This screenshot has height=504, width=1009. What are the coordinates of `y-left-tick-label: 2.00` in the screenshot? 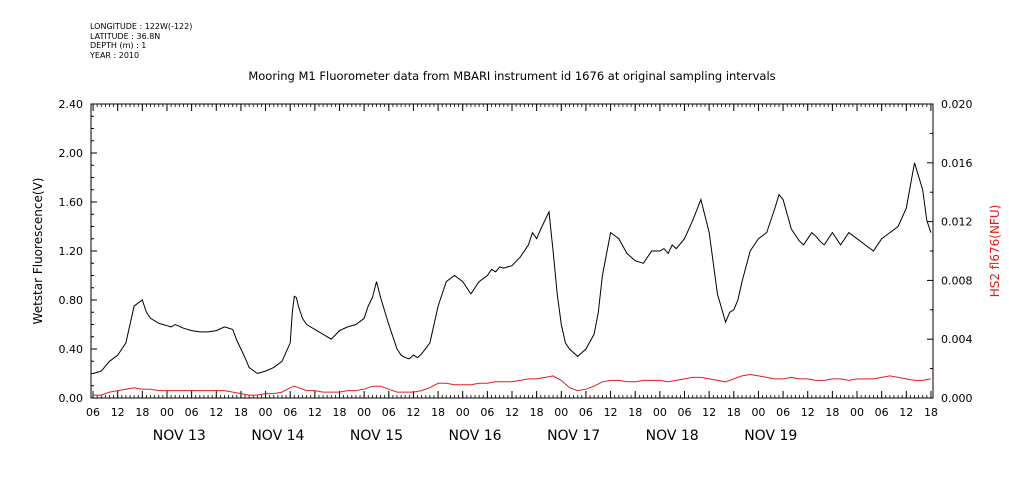 It's located at (71, 153).